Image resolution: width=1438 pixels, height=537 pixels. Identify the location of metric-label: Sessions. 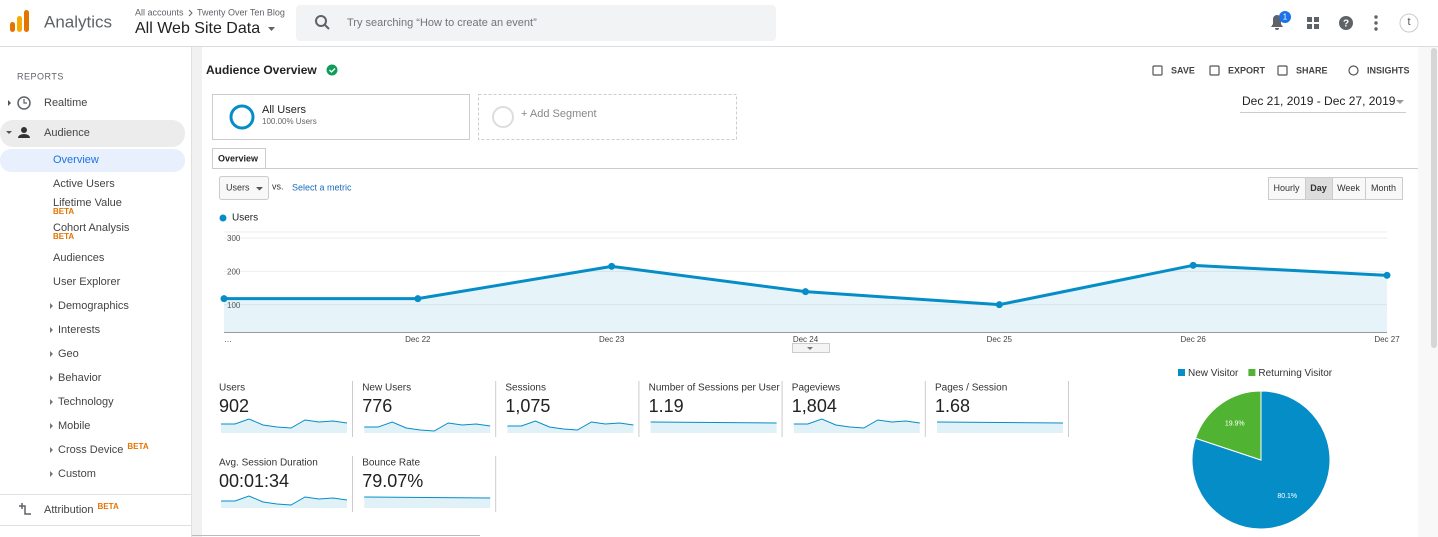
(525, 388).